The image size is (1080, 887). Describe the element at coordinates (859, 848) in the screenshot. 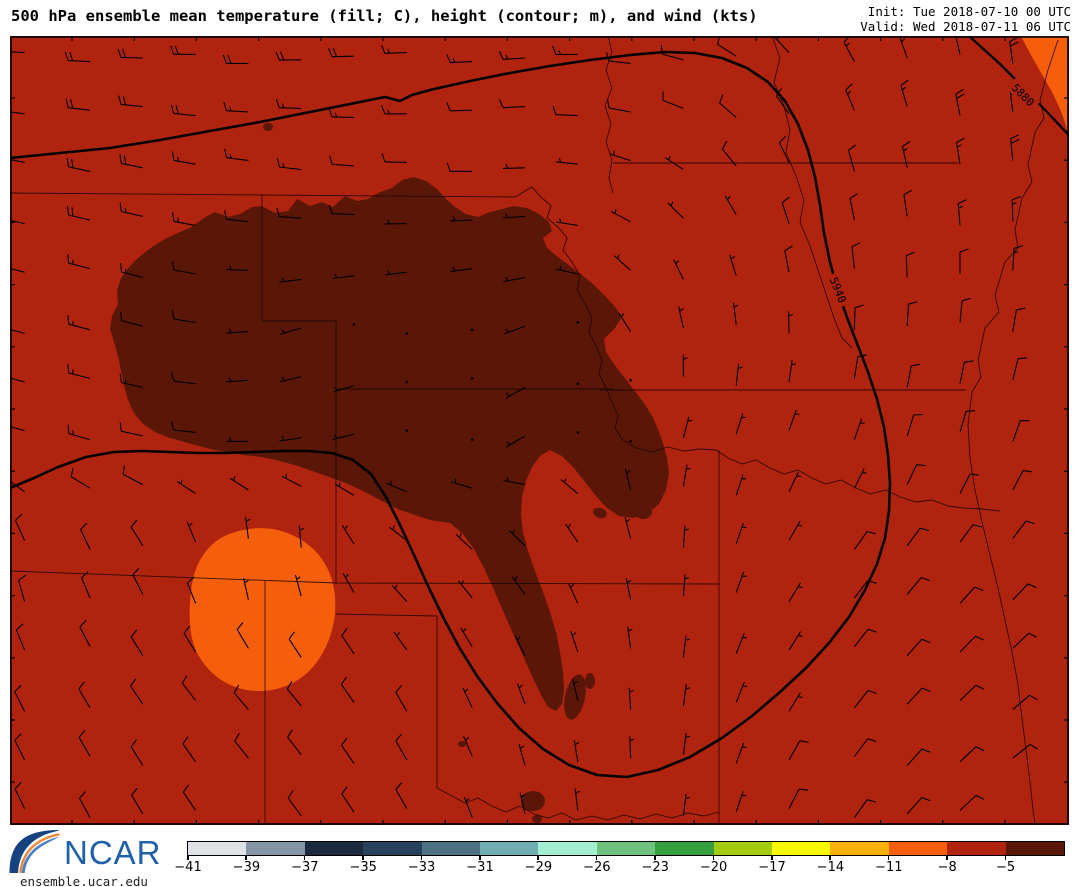

I see `colorbar-segment-−14` at that location.